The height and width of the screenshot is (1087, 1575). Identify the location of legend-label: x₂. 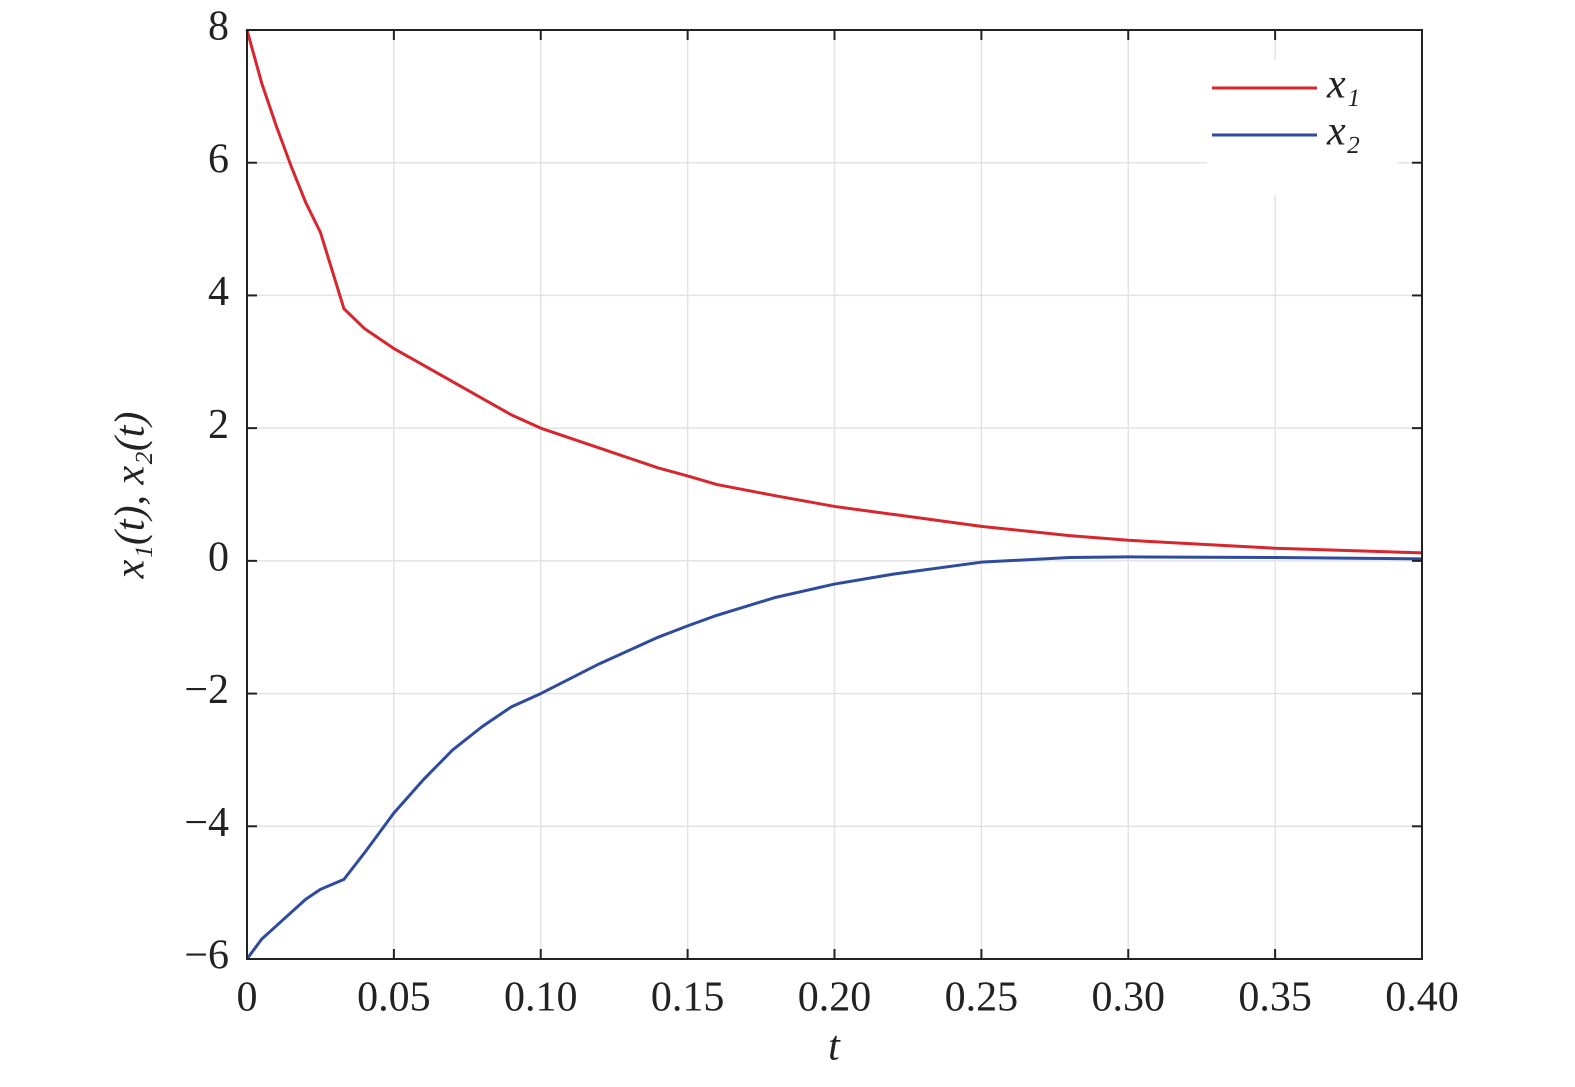
(1343, 132).